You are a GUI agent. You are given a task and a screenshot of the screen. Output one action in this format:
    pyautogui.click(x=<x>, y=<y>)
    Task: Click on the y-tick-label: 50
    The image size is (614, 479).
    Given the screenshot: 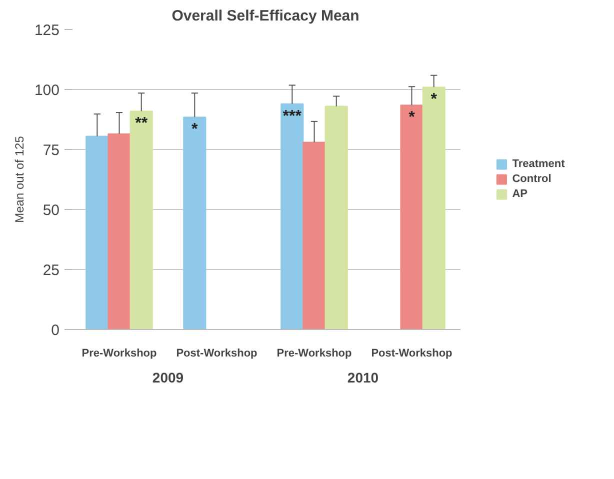 What is the action you would take?
    pyautogui.click(x=51, y=210)
    